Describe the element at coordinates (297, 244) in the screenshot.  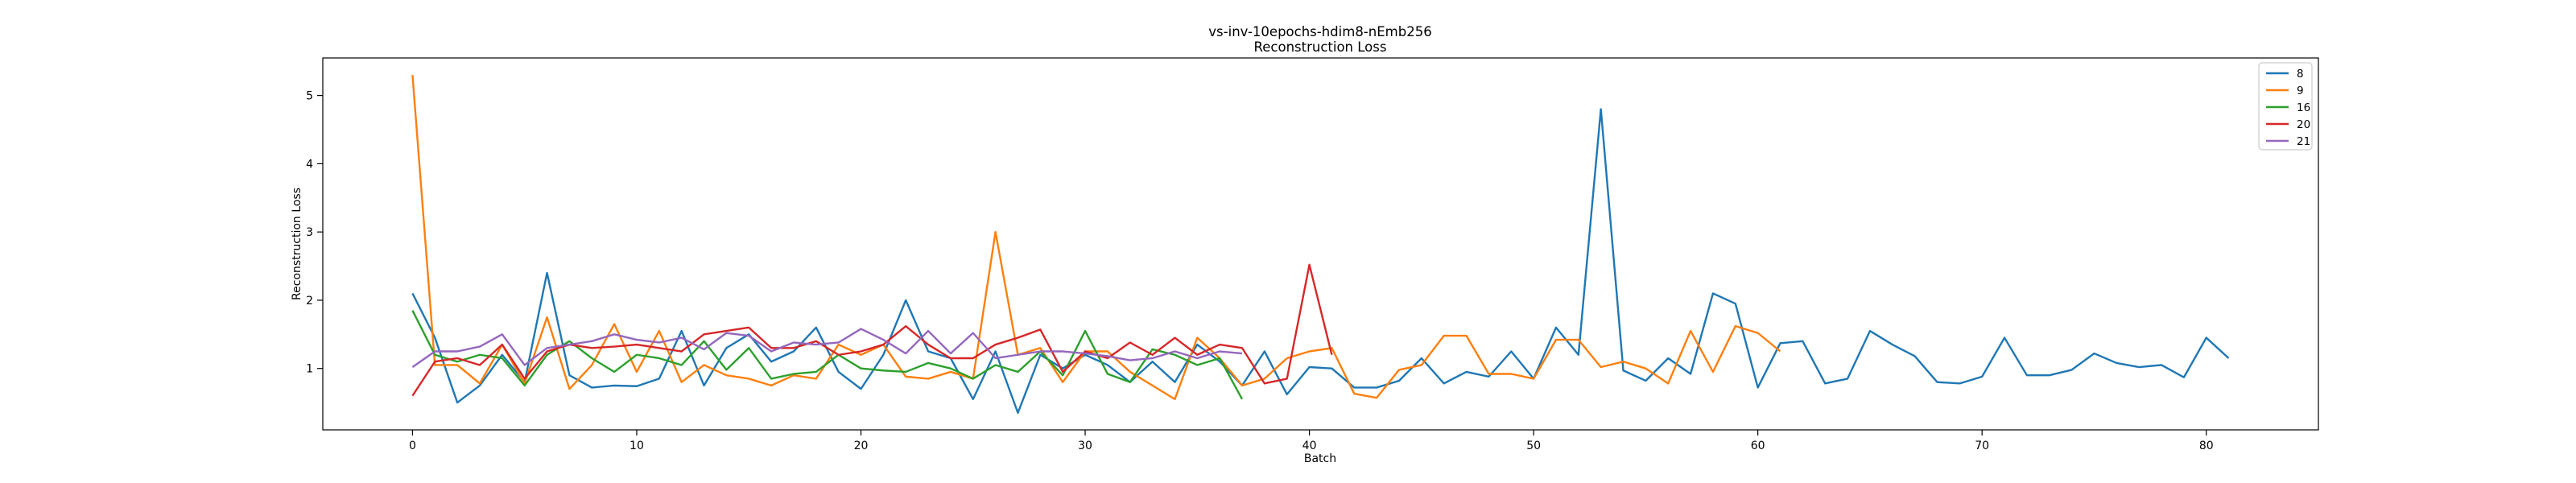
I see `y-axis-label: Reconstruction Loss` at that location.